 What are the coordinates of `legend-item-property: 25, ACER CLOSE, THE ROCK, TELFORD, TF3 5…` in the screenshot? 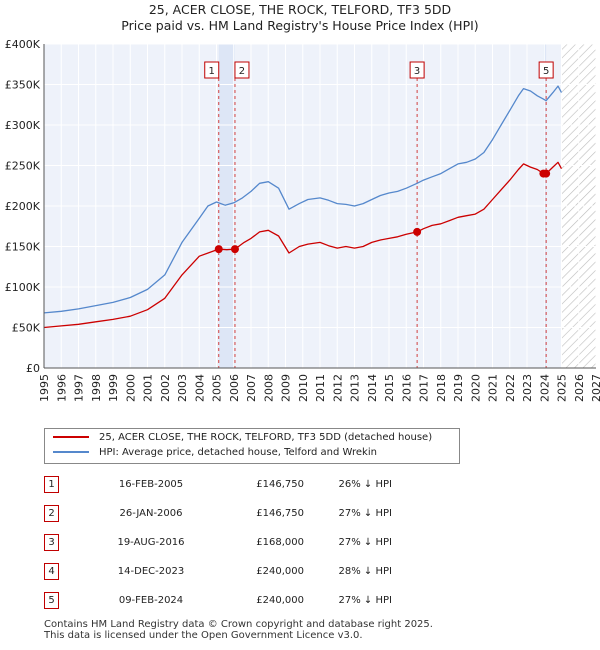 It's located at (242, 438).